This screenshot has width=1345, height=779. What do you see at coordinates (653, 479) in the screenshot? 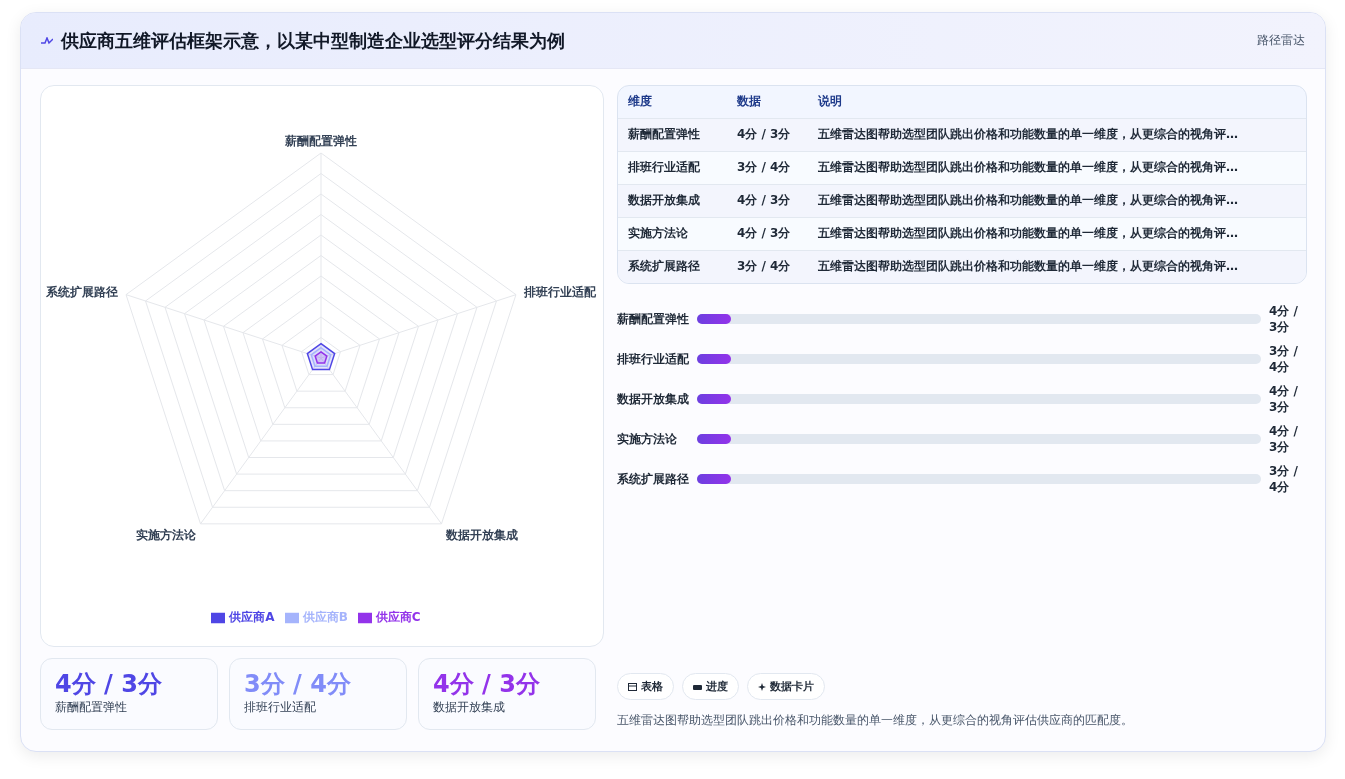
I see `category-label: 系统扩展路径` at bounding box center [653, 479].